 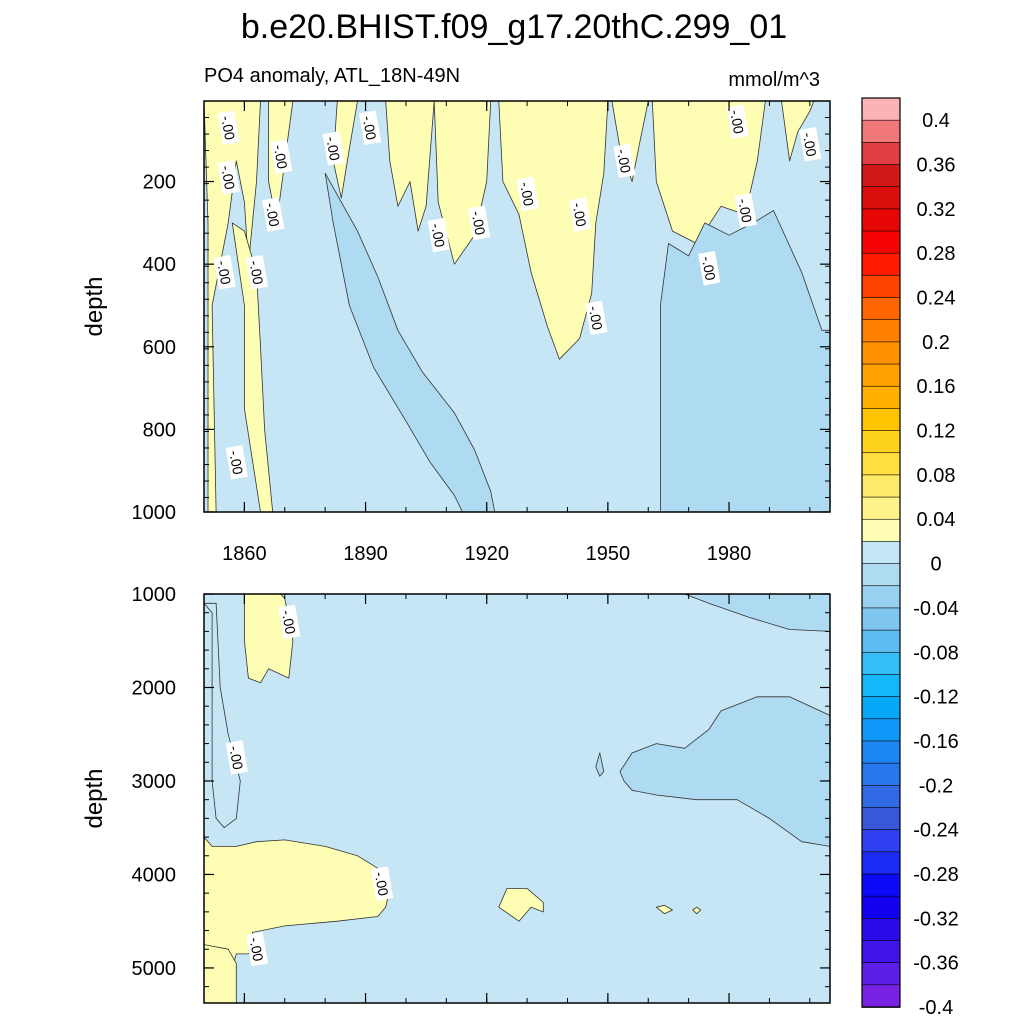 I want to click on colorbar-label-4: 0.24, so click(x=936, y=299).